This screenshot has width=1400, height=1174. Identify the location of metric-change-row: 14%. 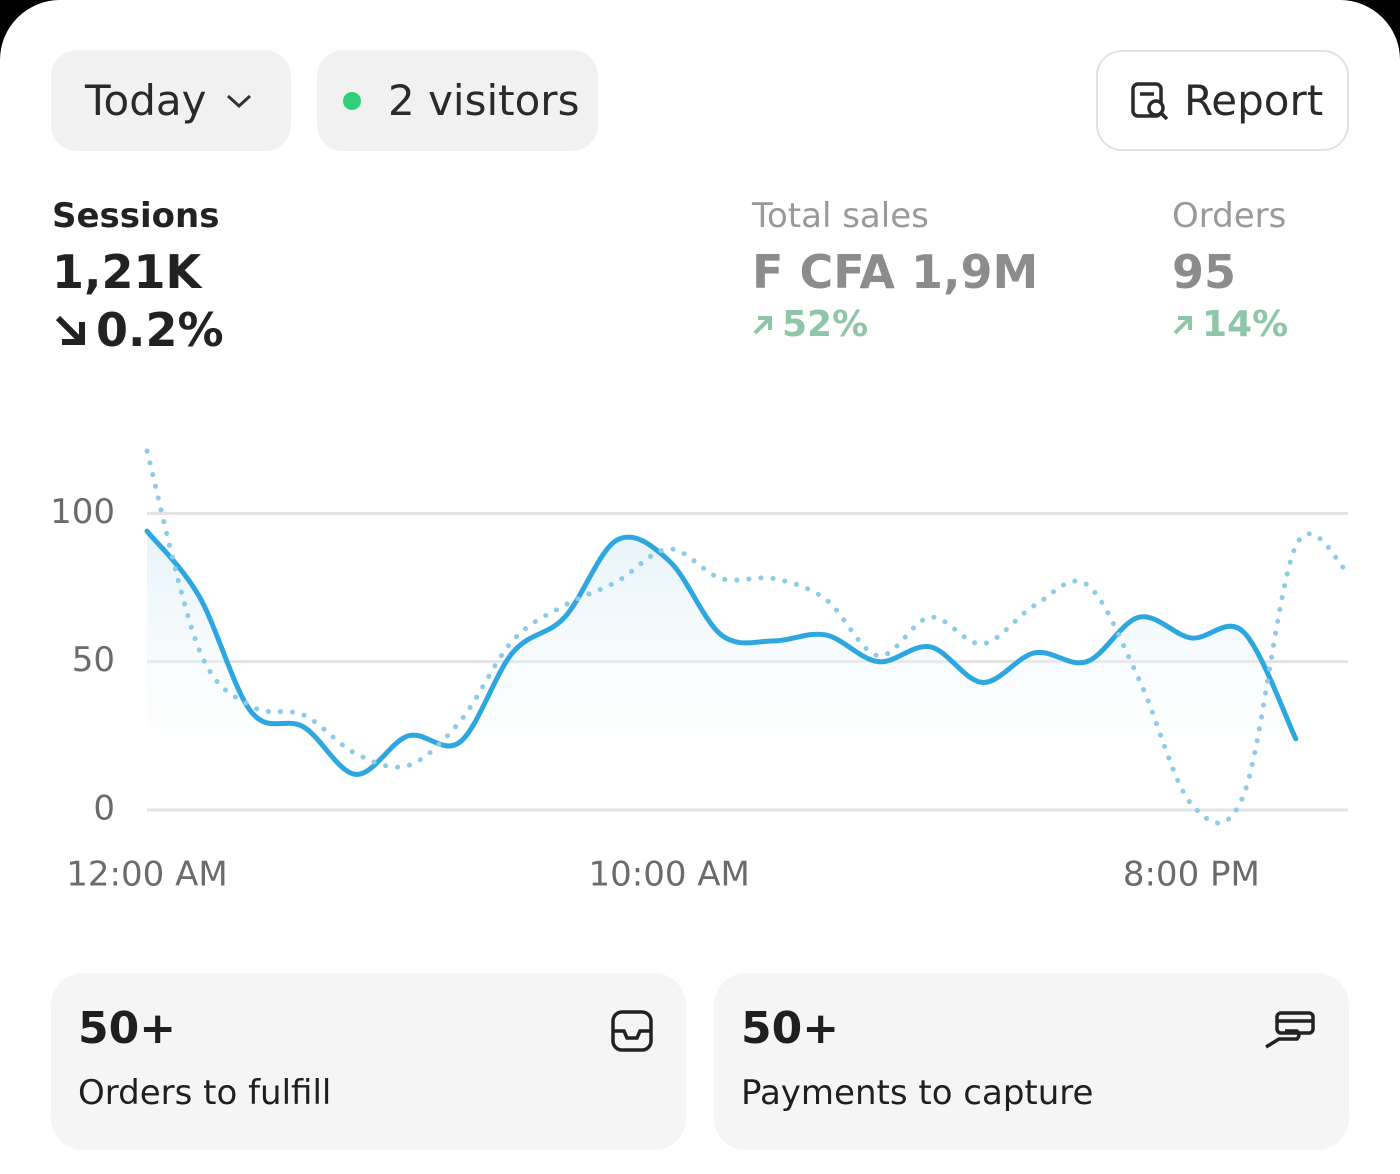
(1230, 325).